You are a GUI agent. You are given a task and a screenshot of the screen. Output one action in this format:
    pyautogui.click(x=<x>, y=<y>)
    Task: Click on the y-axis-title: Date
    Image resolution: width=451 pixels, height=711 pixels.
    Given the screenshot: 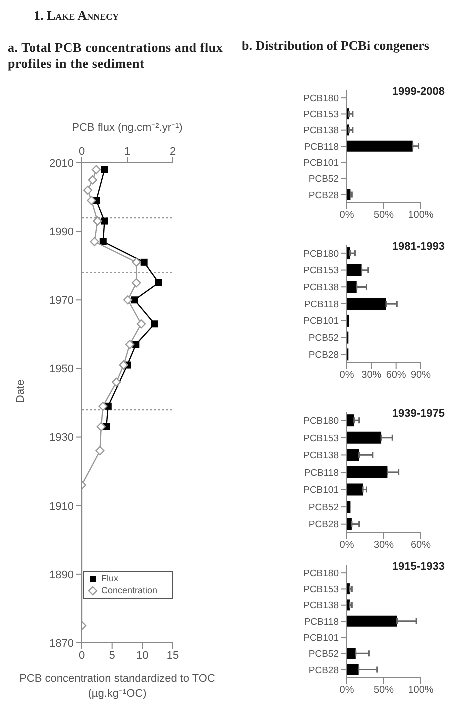 What is the action you would take?
    pyautogui.click(x=20, y=391)
    